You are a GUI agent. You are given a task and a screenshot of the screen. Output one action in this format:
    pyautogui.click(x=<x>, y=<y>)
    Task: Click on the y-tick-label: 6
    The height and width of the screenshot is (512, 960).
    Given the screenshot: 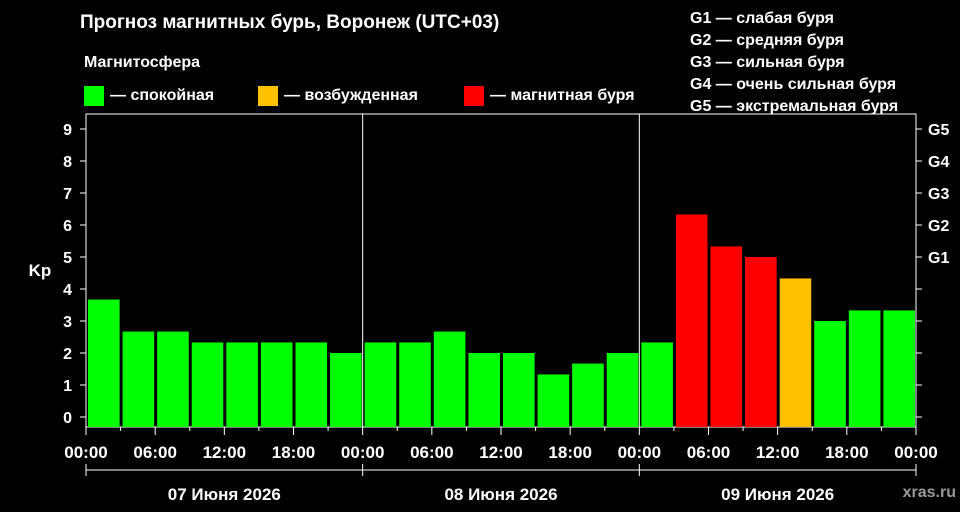 What is the action you would take?
    pyautogui.click(x=67, y=226)
    